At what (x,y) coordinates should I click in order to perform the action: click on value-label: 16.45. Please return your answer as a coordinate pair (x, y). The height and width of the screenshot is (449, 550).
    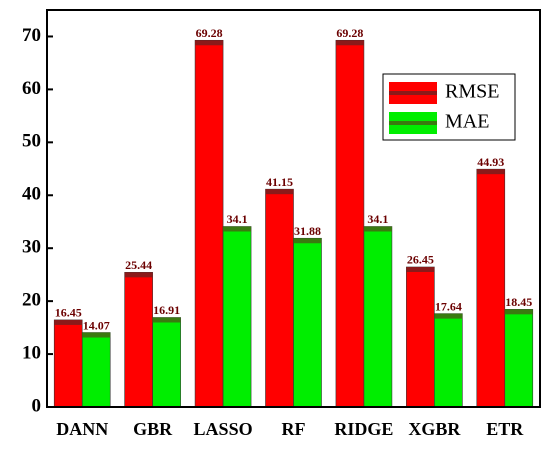
    Looking at the image, I should click on (68, 313).